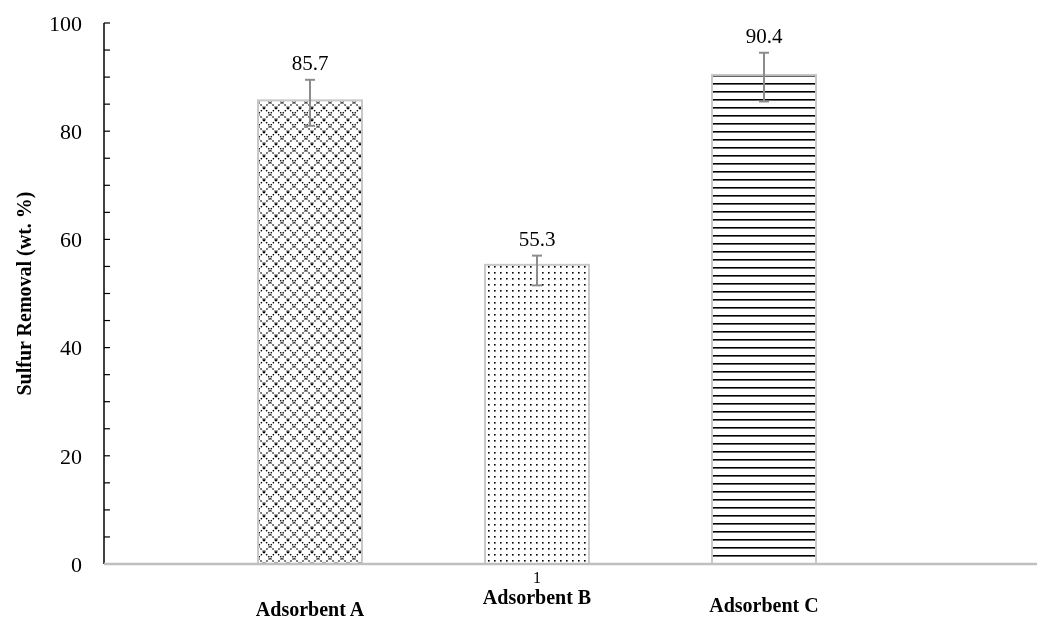 The width and height of the screenshot is (1037, 639). What do you see at coordinates (537, 577) in the screenshot?
I see `text: 1` at bounding box center [537, 577].